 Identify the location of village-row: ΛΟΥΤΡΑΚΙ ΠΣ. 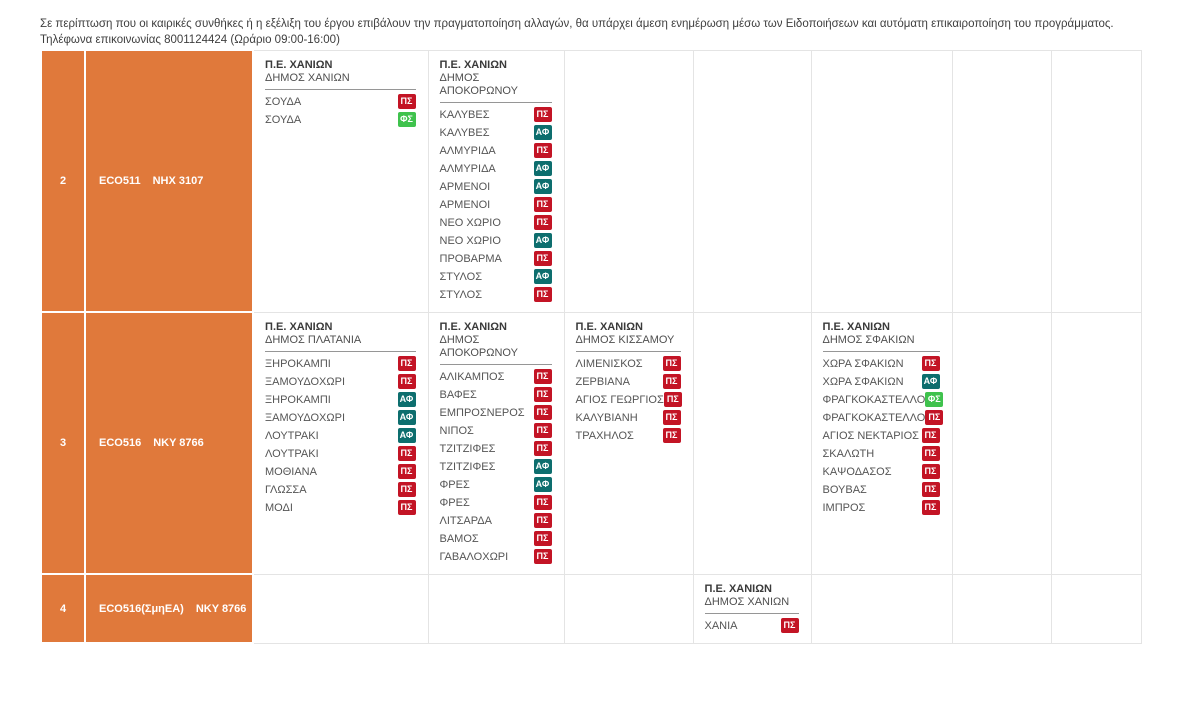
(340, 454).